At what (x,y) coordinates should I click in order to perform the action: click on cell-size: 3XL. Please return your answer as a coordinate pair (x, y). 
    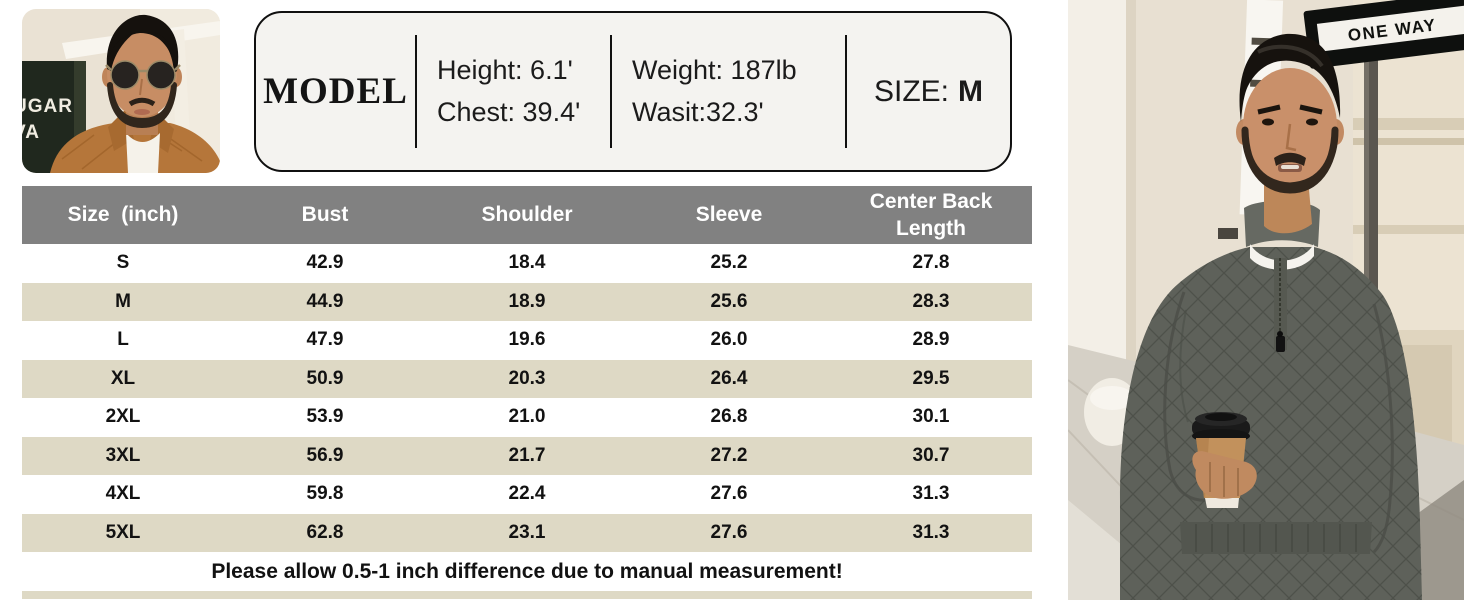
    Looking at the image, I should click on (123, 455).